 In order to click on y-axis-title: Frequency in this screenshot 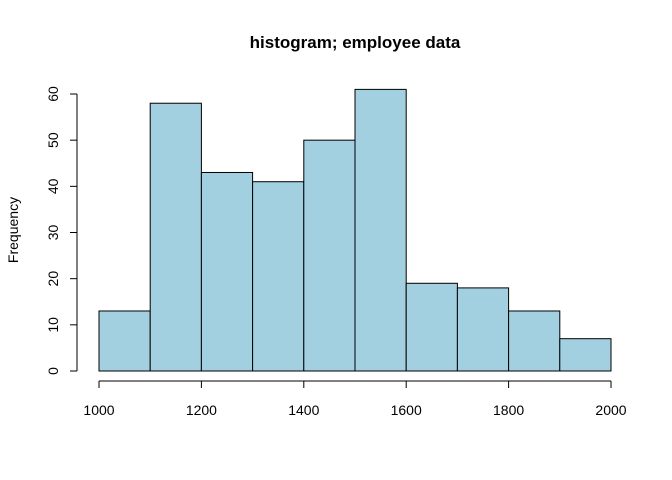, I will do `click(13, 230)`.